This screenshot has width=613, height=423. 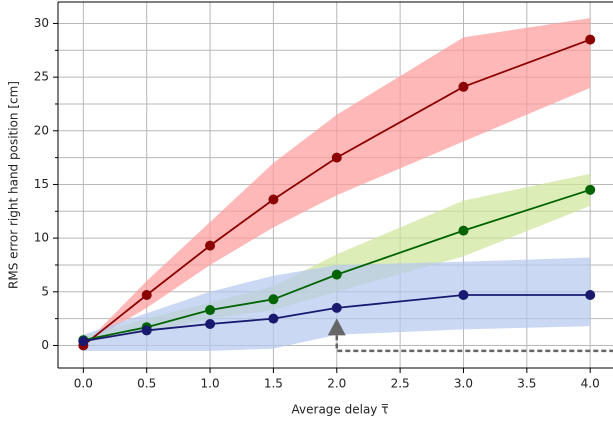 I want to click on x-tick-label: 0.5, so click(x=146, y=384).